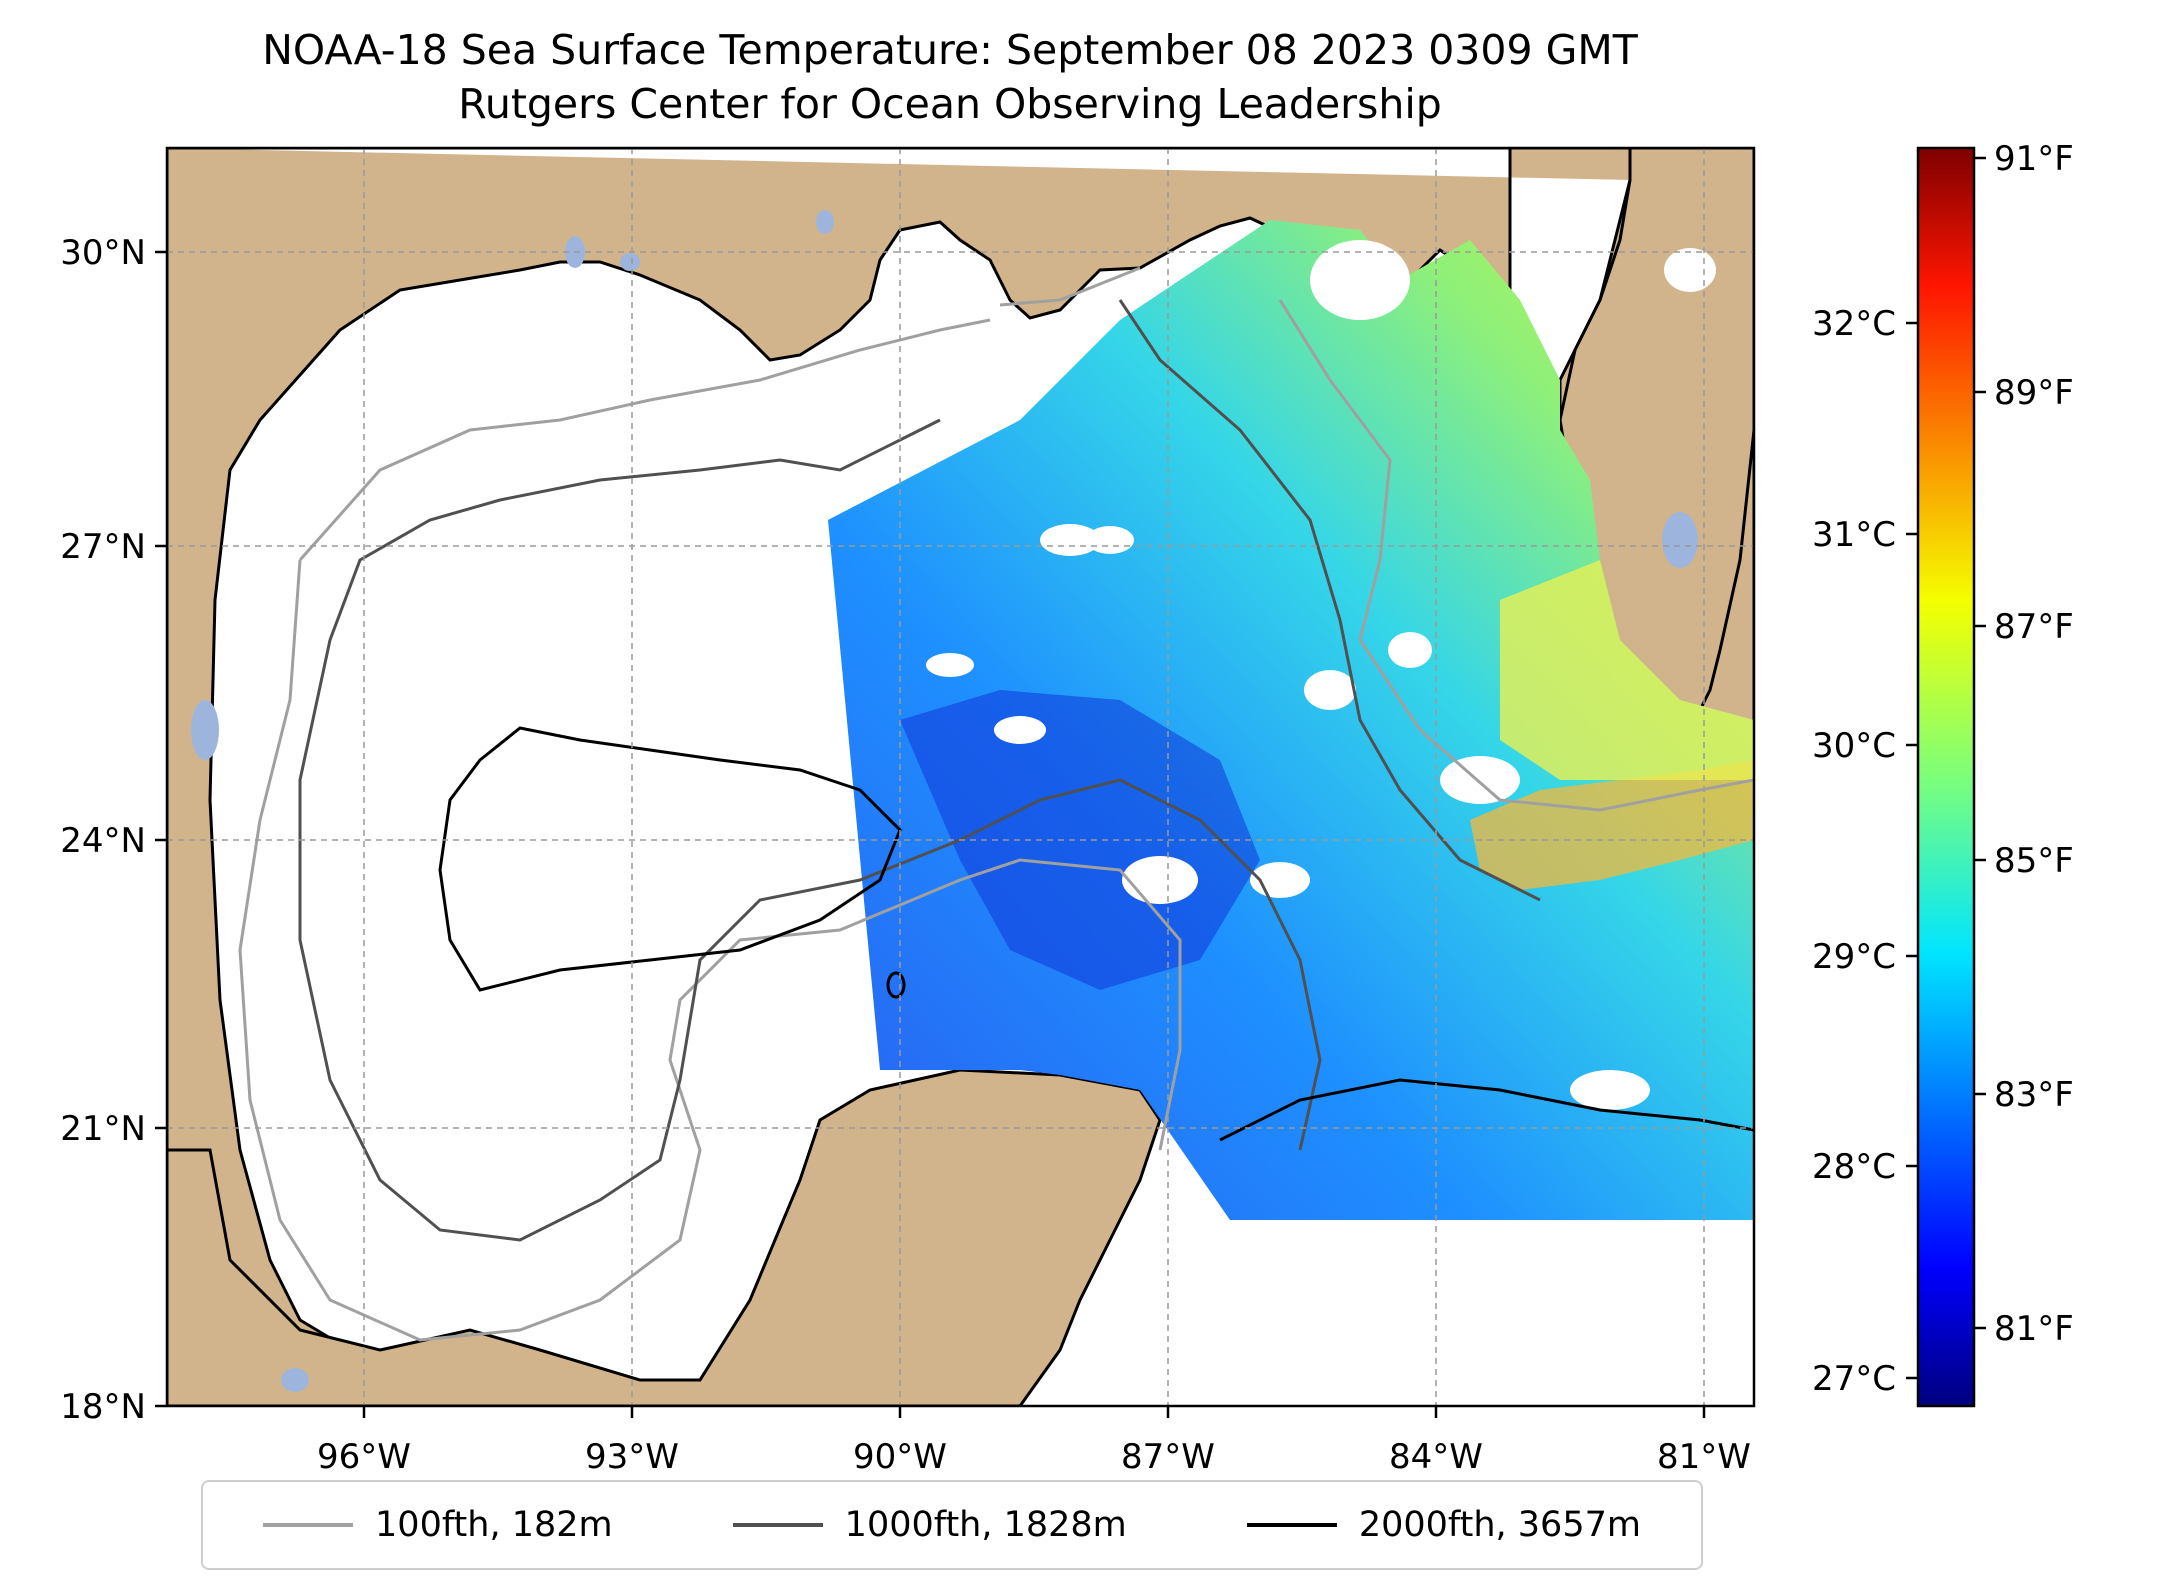 Image resolution: width=2160 pixels, height=1582 pixels. What do you see at coordinates (632, 1457) in the screenshot?
I see `longitude-tick-label: 93°W` at bounding box center [632, 1457].